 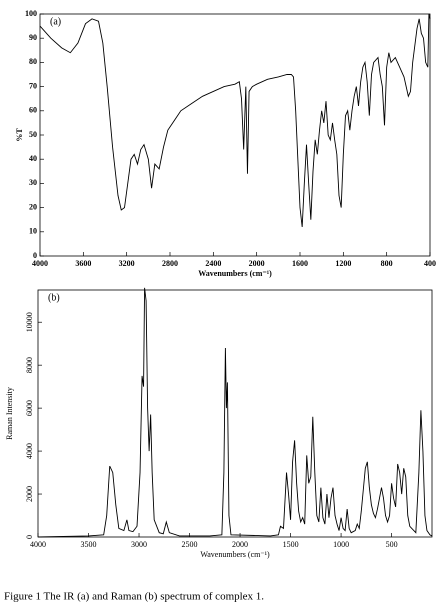 What do you see at coordinates (213, 263) in the screenshot?
I see `x-tick-label: 2400` at bounding box center [213, 263].